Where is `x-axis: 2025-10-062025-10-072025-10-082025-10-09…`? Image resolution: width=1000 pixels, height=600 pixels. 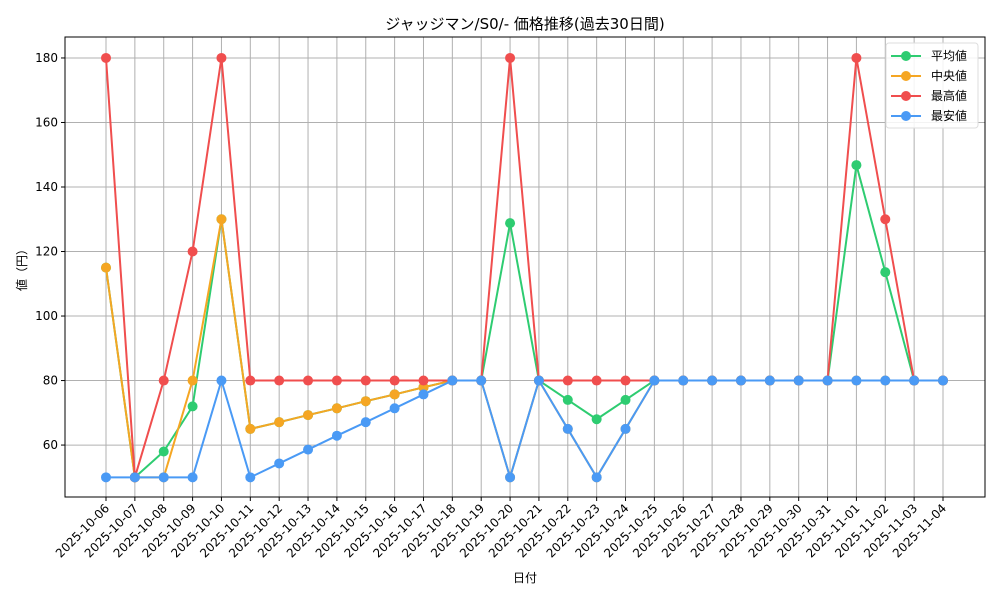
x-axis: 2025-10-062025-10-072025-10-082025-10-09… is located at coordinates (501, 528).